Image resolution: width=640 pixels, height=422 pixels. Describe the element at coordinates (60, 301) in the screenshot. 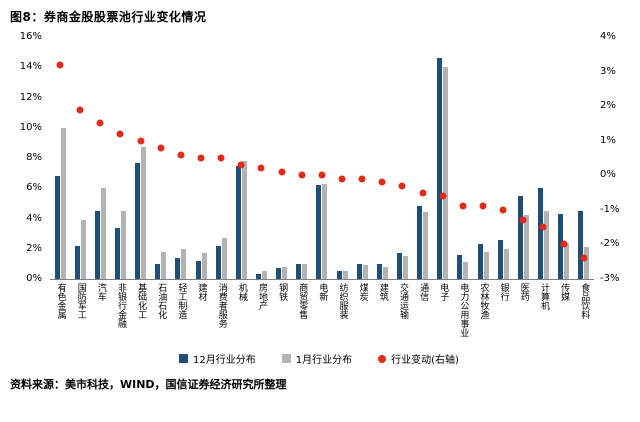

I see `x-axis-label: 有色金属` at that location.